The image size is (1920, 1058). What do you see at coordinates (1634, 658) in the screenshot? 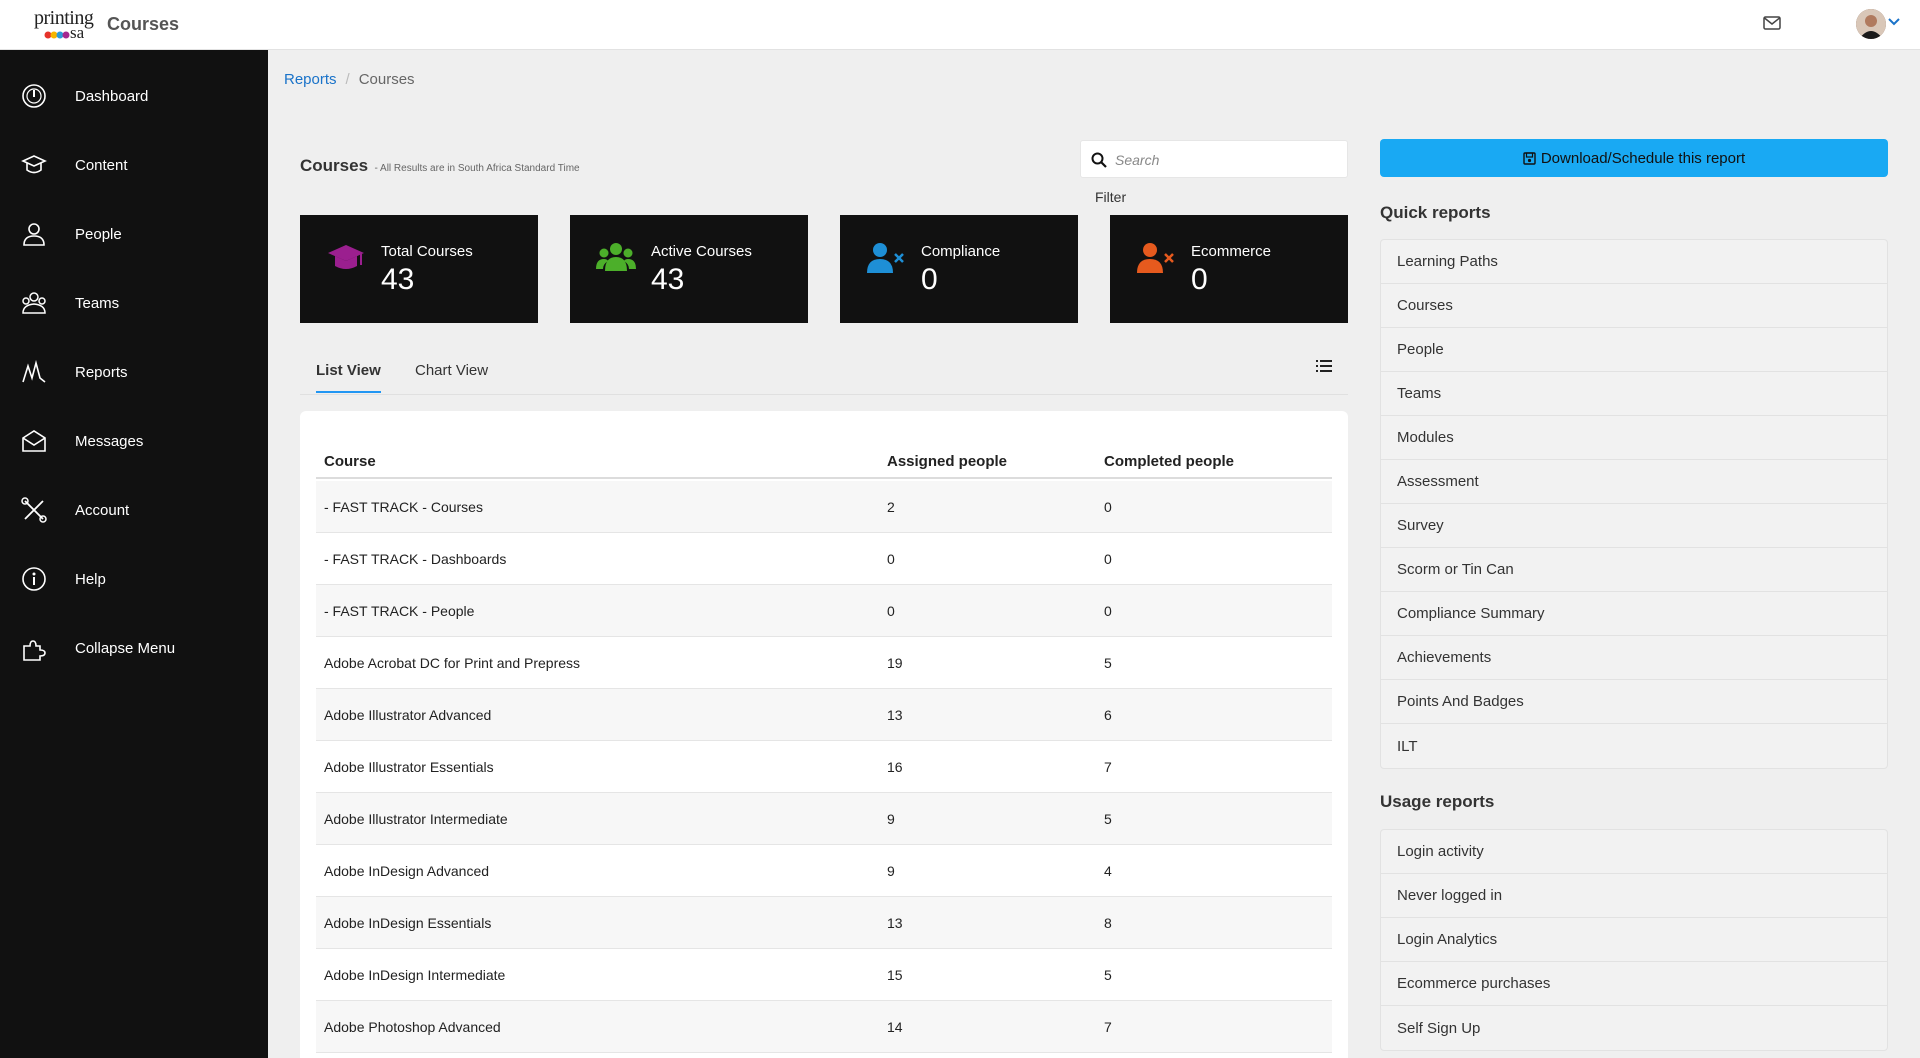
I see `quick-report-achievements: Achievements` at bounding box center [1634, 658].